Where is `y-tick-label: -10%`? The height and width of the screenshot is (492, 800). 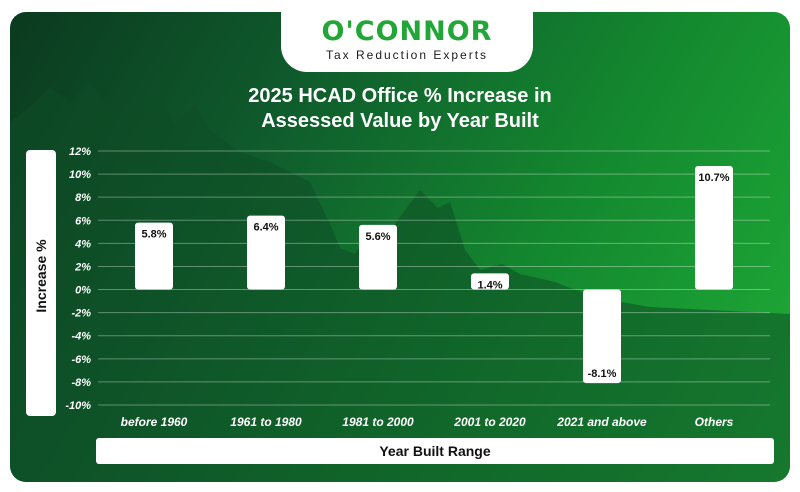 y-tick-label: -10% is located at coordinates (78, 406).